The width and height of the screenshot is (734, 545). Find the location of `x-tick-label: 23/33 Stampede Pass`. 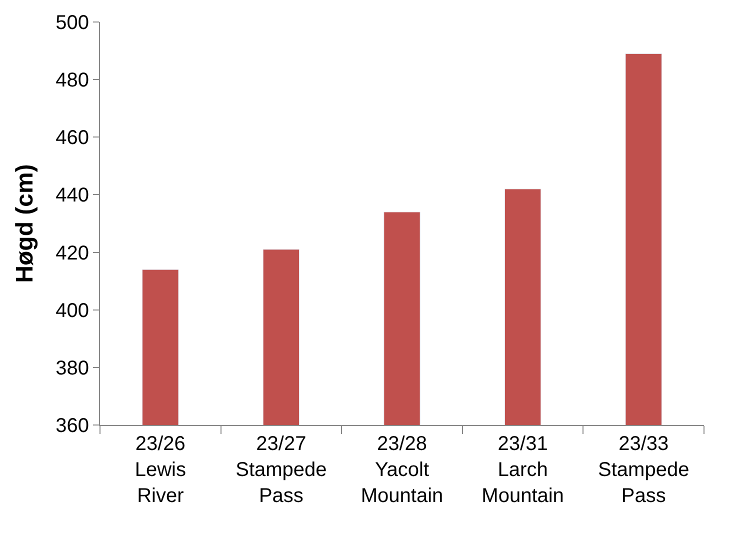

x-tick-label: 23/33 Stampede Pass is located at coordinates (644, 470).